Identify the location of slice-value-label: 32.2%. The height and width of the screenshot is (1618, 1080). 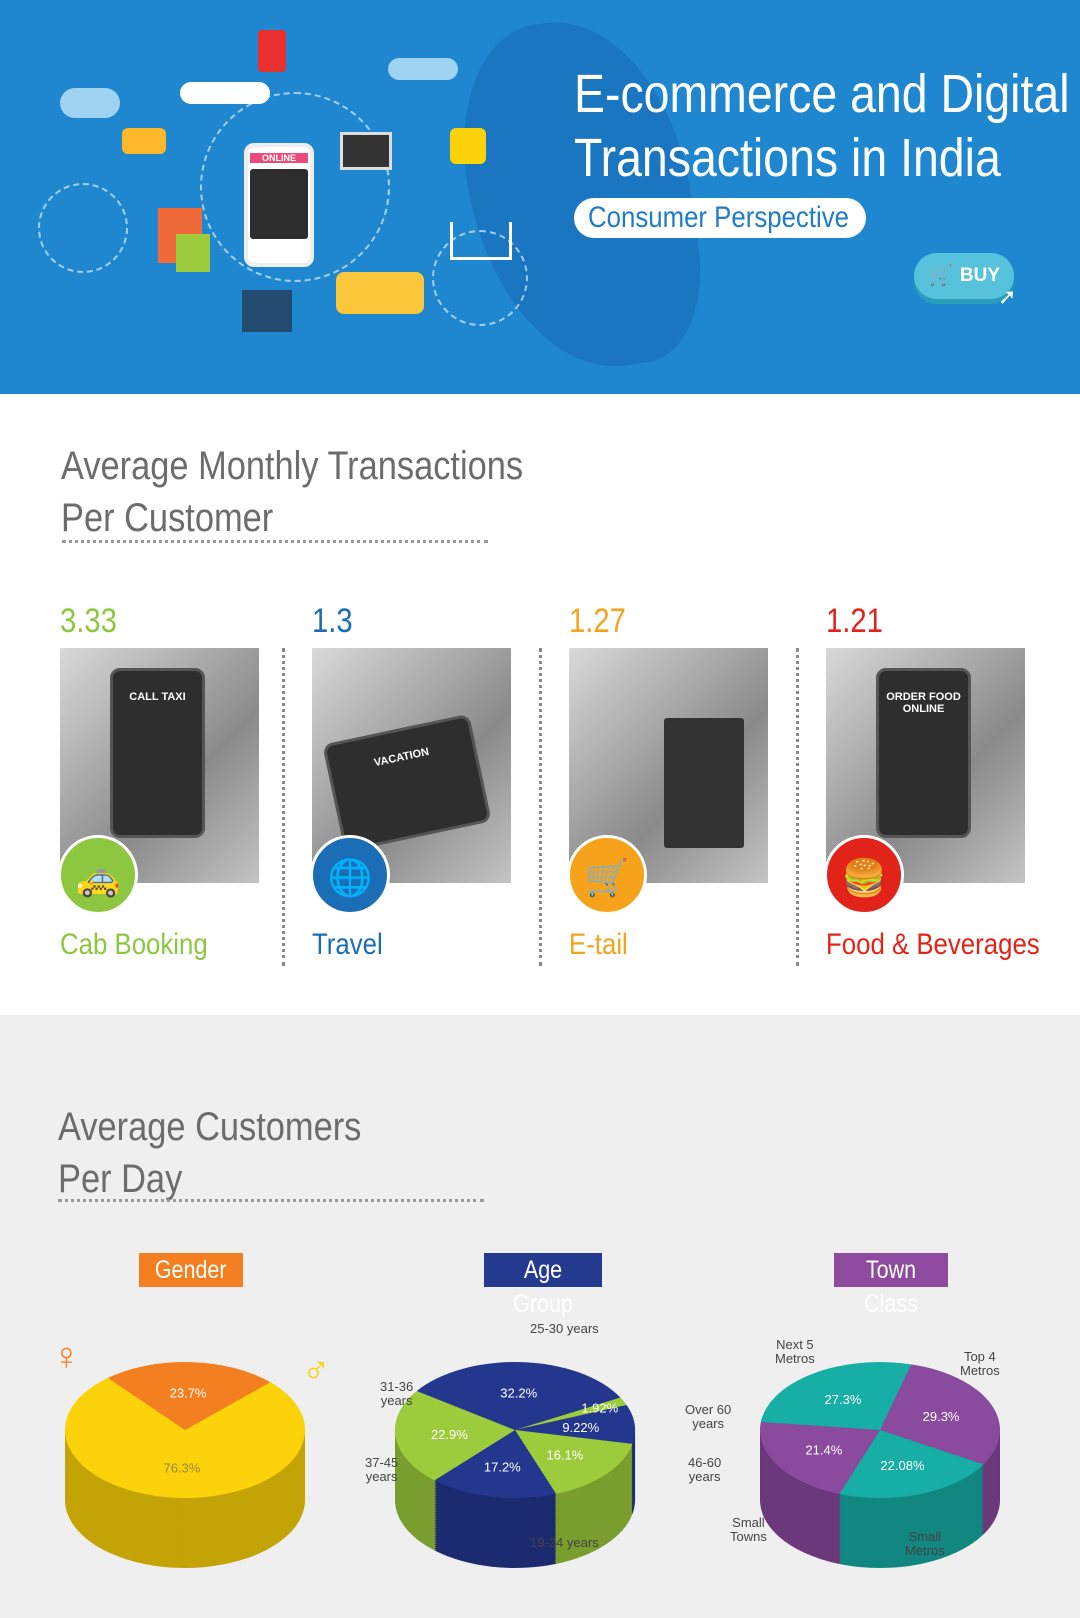
(518, 1393).